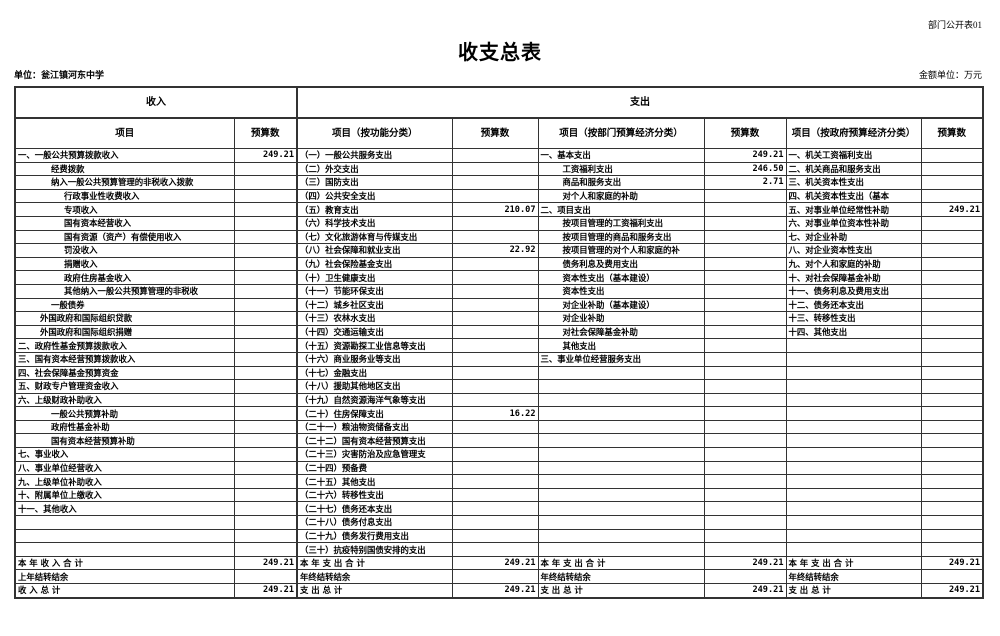  Describe the element at coordinates (853, 169) in the screenshot. I see `gov-item: 二、机关商品和服务支出` at that location.